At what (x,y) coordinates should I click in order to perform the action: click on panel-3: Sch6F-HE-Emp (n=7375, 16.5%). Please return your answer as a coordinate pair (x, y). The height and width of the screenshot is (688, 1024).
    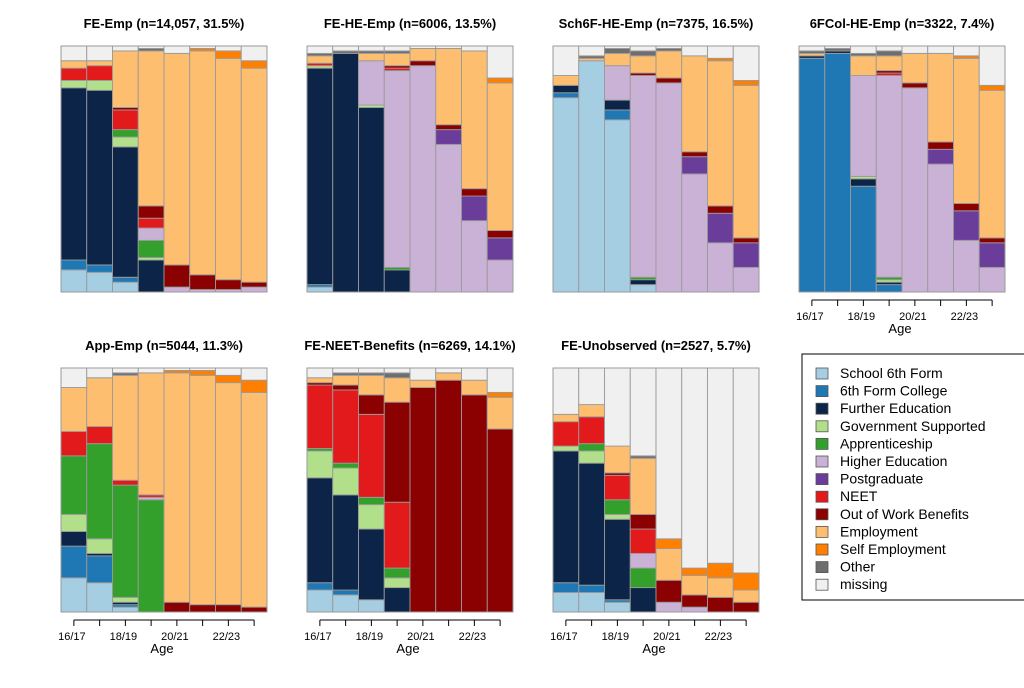
    Looking at the image, I should click on (656, 154).